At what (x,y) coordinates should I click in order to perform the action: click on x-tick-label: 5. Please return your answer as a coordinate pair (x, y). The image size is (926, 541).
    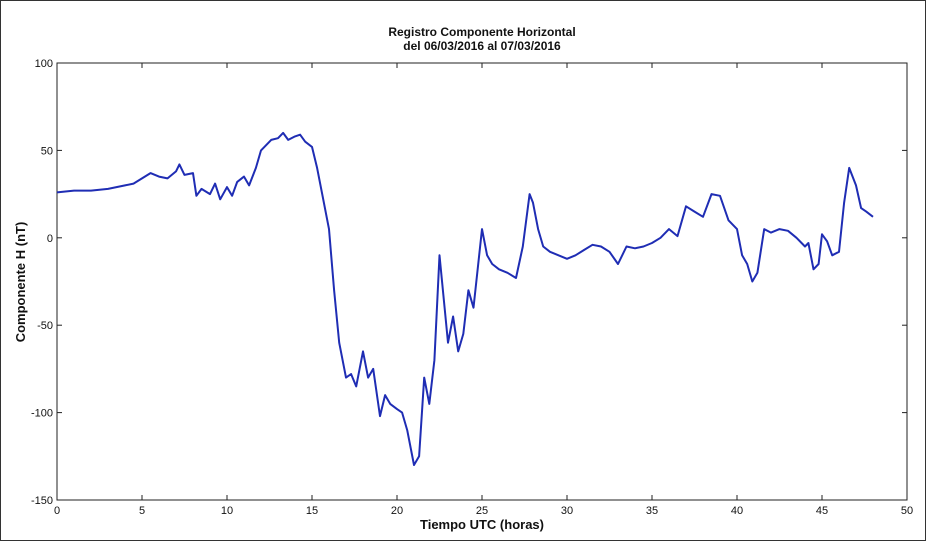
    Looking at the image, I should click on (142, 511).